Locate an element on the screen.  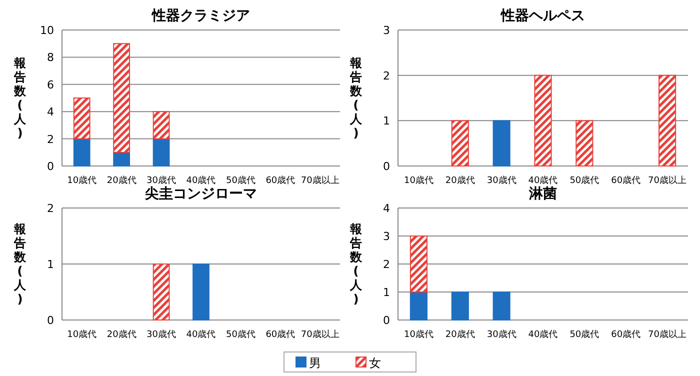
y-tick-label: 8 is located at coordinates (50, 57).